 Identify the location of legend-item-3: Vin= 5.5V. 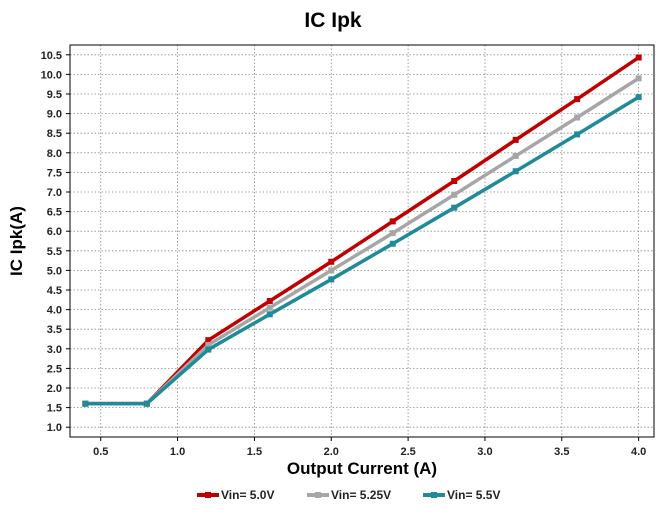
(461, 495).